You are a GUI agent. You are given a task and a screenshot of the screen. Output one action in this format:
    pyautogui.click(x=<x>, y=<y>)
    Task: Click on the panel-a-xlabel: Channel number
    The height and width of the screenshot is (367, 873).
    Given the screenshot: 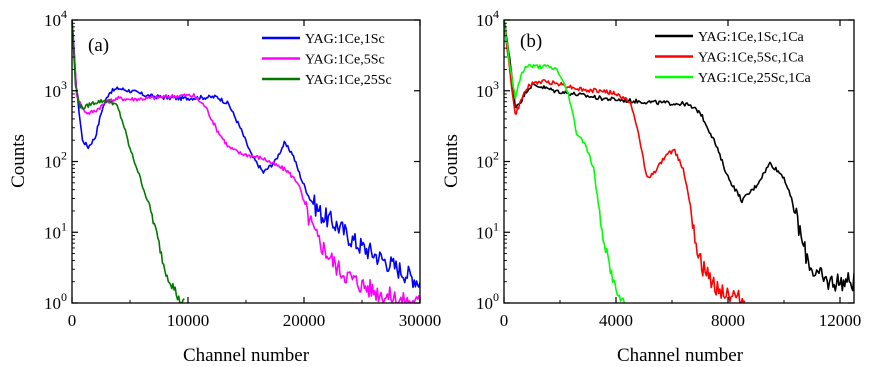 What is the action you would take?
    pyautogui.click(x=246, y=355)
    